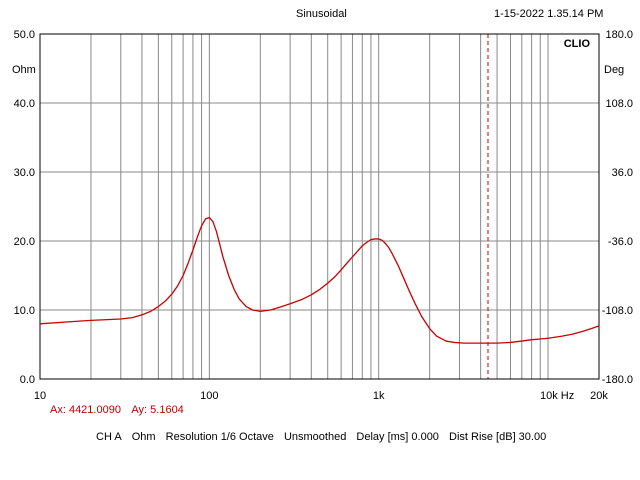 The height and width of the screenshot is (480, 640). What do you see at coordinates (157, 410) in the screenshot?
I see `cursor-ay-value: Ay: 5.1604` at bounding box center [157, 410].